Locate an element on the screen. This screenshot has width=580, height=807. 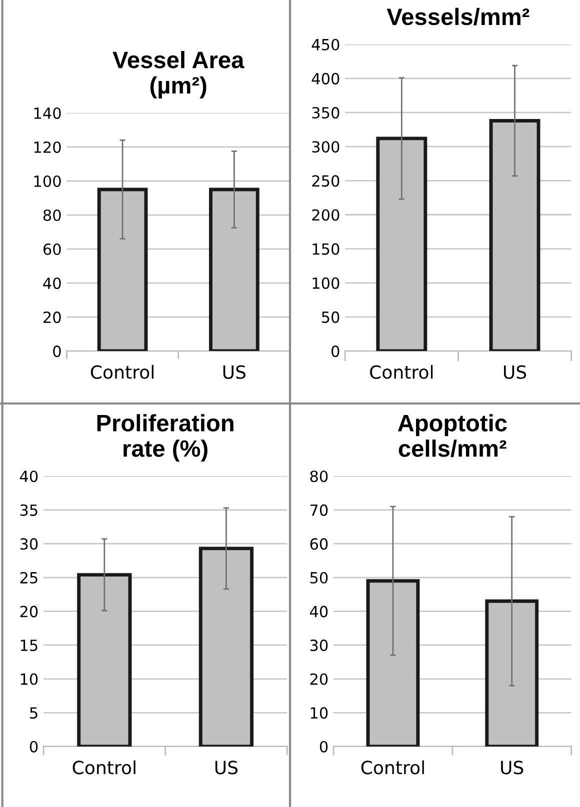
y-tick-label: 250 is located at coordinates (326, 181).